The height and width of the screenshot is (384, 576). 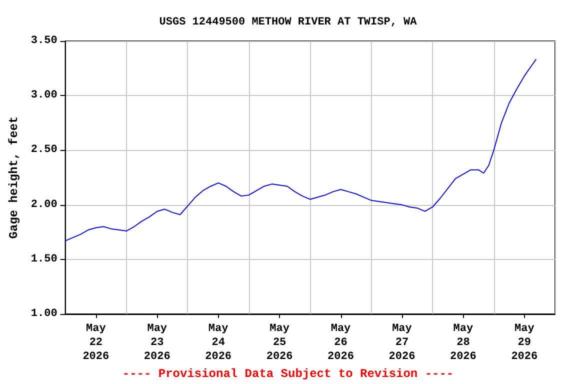 I want to click on x-tick-label: May 26 2026, so click(x=341, y=343).